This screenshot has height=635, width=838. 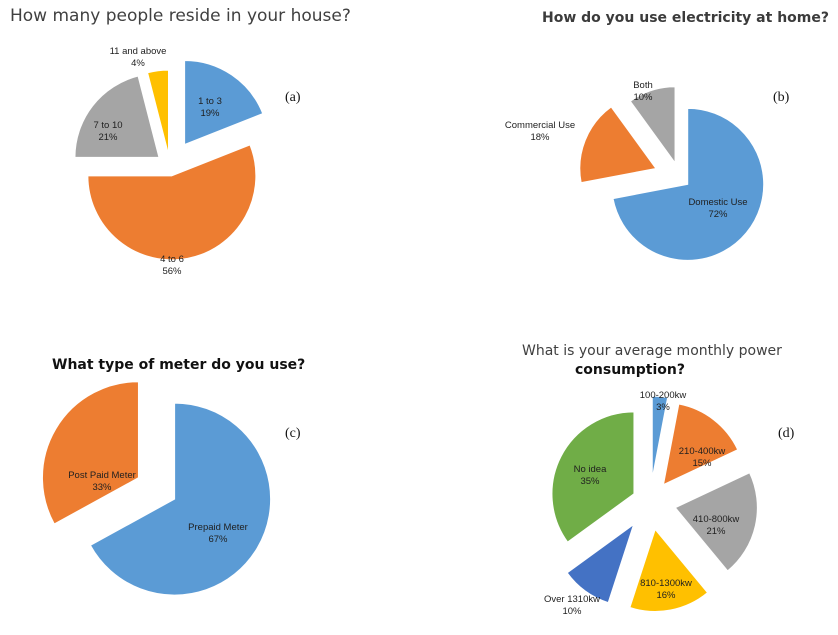 I want to click on chart-d-title-line1: What is your average monthly power, so click(x=652, y=351).